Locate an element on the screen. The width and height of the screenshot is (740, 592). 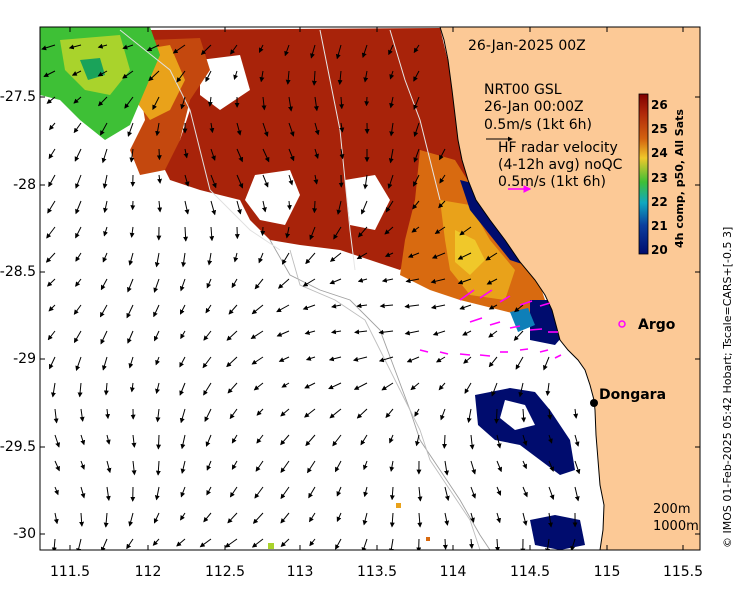
depth-legend: 200m 1000m is located at coordinates (676, 518).